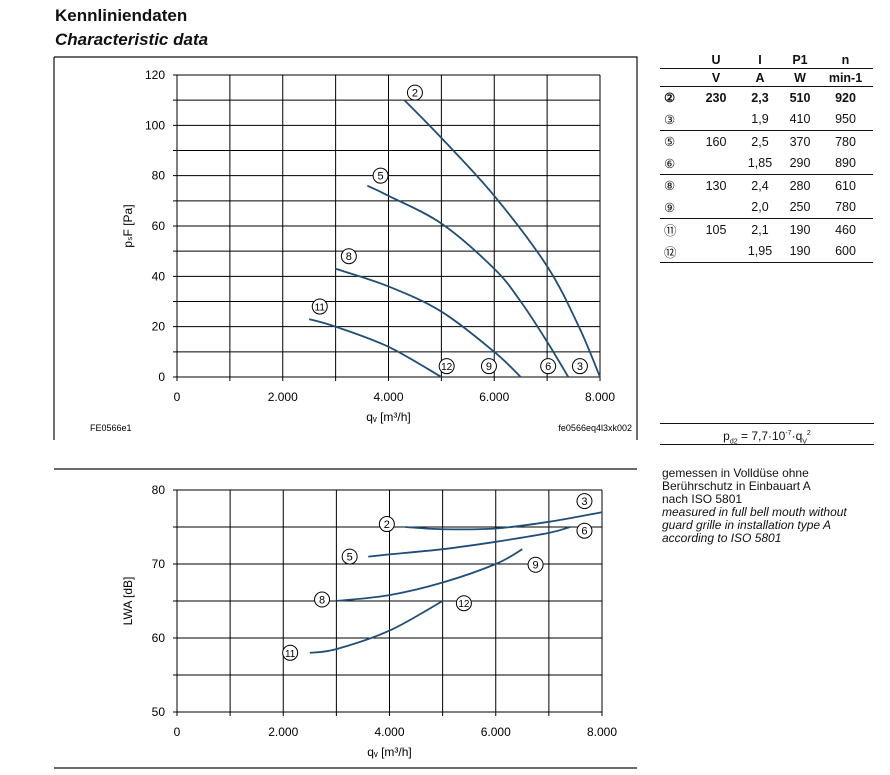 The image size is (890, 775). I want to click on note-en-line: guard grille in installation type A, so click(746, 525).